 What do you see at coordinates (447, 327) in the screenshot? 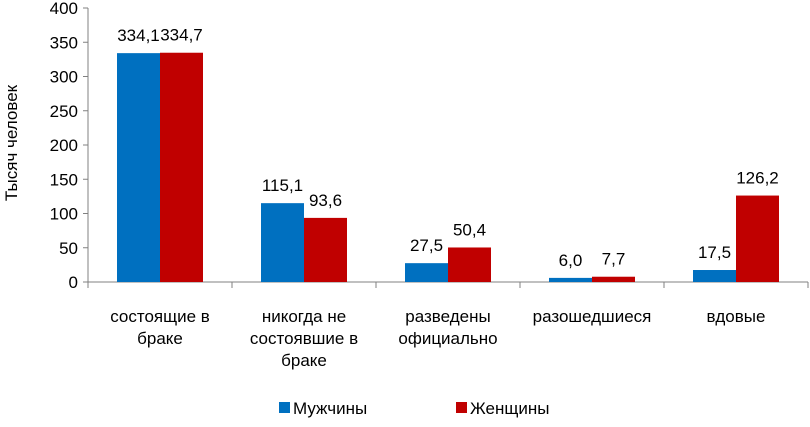
I see `category-label: разведены официально` at bounding box center [447, 327].